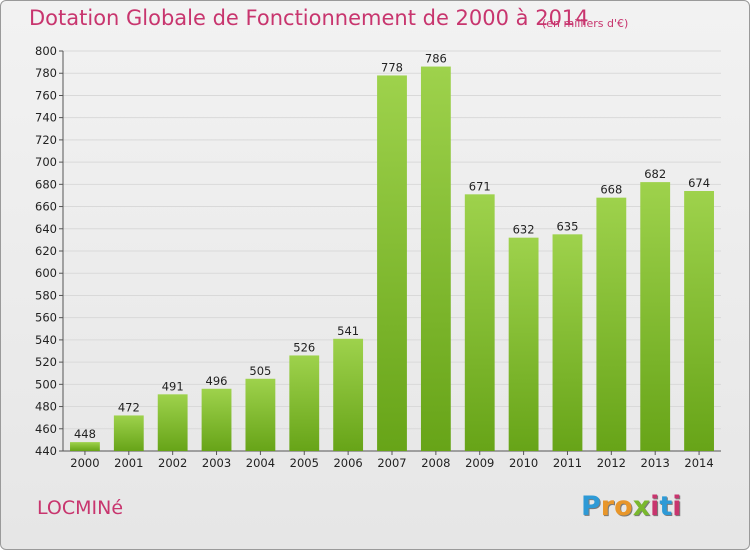 The width and height of the screenshot is (750, 550). I want to click on data-label: 671, so click(480, 186).